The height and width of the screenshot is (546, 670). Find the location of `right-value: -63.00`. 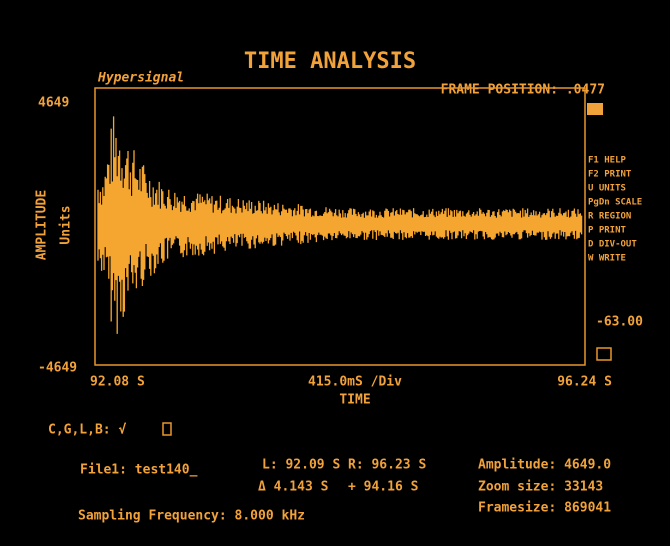

right-value: -63.00 is located at coordinates (619, 322).